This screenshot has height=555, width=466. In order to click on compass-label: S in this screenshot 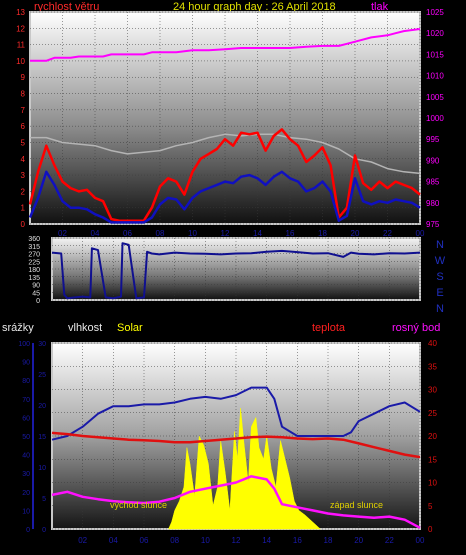, I will do `click(439, 277)`.